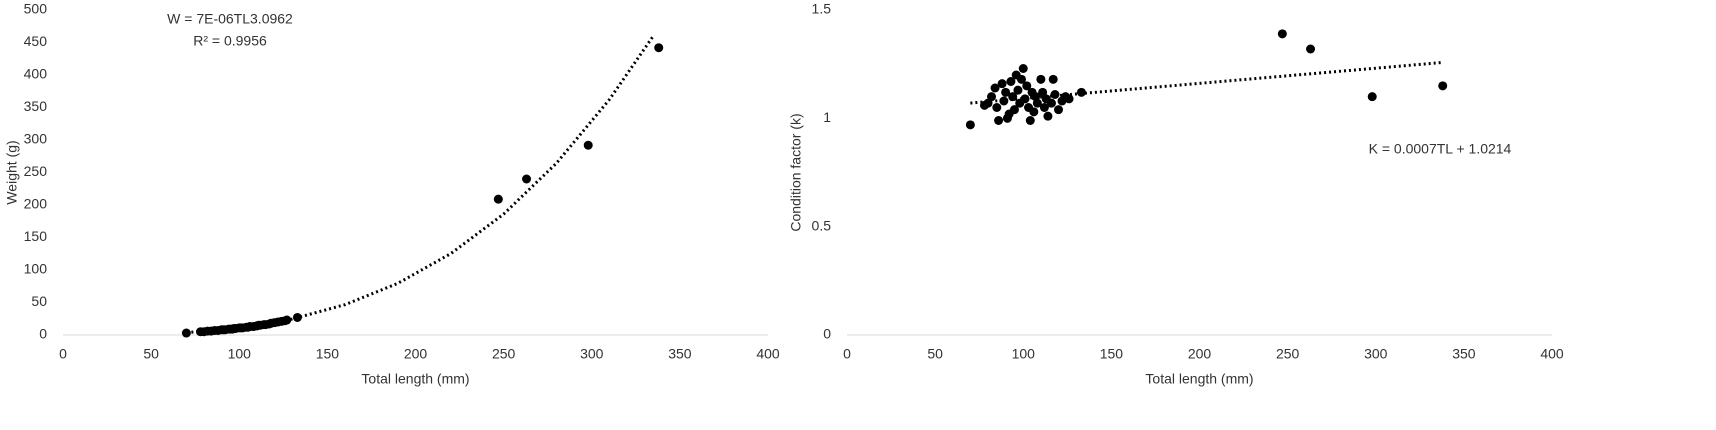  Describe the element at coordinates (1440, 149) in the screenshot. I see `trendline-equation: K = 0.0007TL + 1.0214` at that location.